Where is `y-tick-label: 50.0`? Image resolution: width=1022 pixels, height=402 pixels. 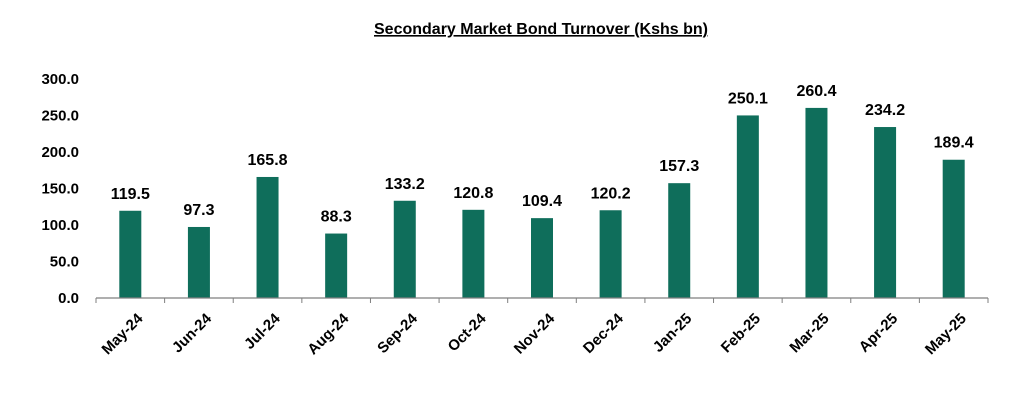 y-tick-label: 50.0 is located at coordinates (64, 262).